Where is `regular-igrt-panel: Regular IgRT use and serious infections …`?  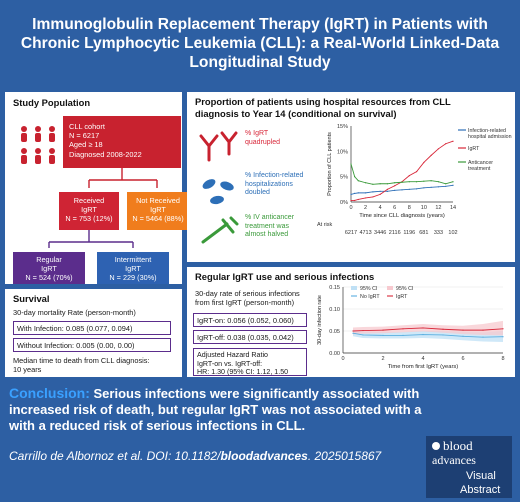
regular-igrt-panel: Regular IgRT use and serious infections … is located at coordinates (351, 322).